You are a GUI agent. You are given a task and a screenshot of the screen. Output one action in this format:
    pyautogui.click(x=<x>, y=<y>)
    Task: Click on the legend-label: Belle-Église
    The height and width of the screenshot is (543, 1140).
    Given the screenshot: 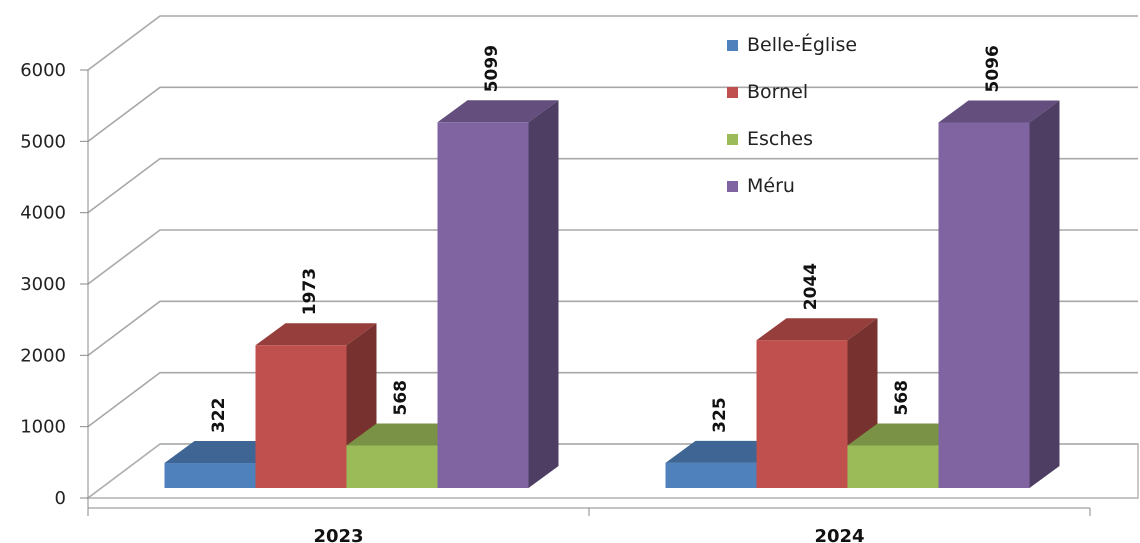 What is the action you would take?
    pyautogui.click(x=802, y=44)
    